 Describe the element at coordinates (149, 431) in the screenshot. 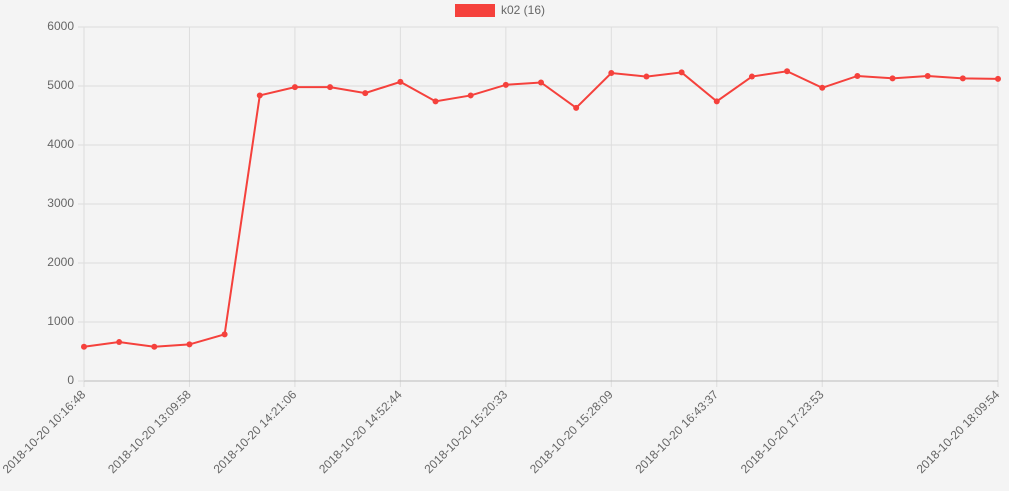

I see `x-tick-label: 2018-10-20 13:09:58` at that location.